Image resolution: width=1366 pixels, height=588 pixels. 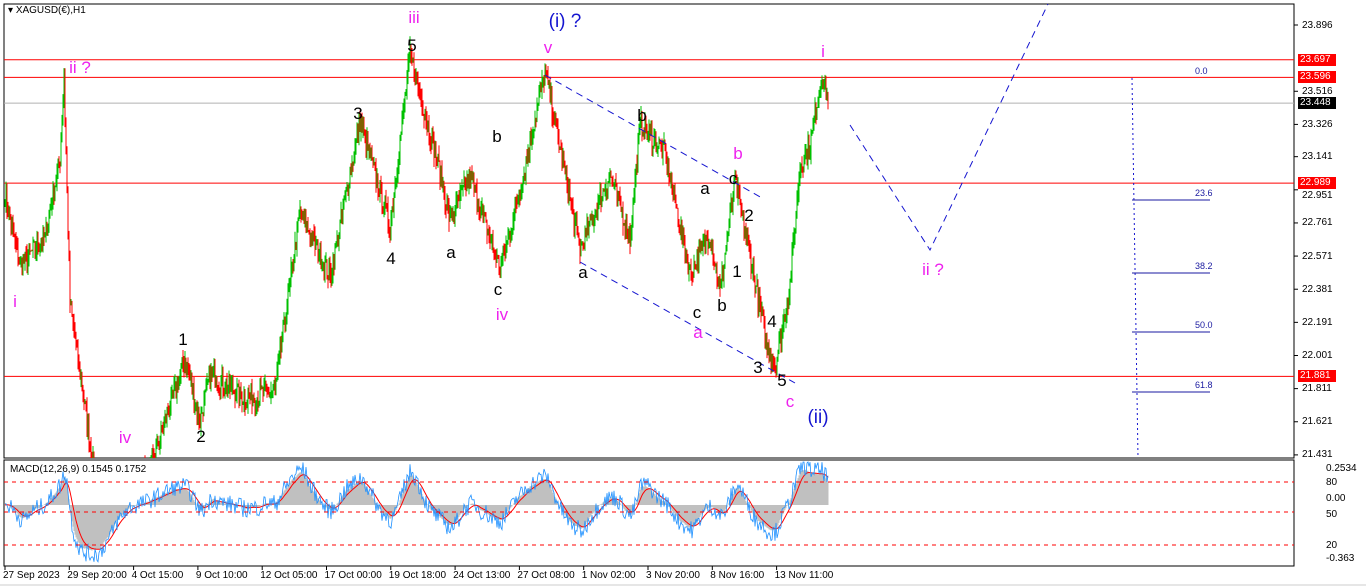 I want to click on fib-level-label: 23.6, so click(x=1204, y=193).